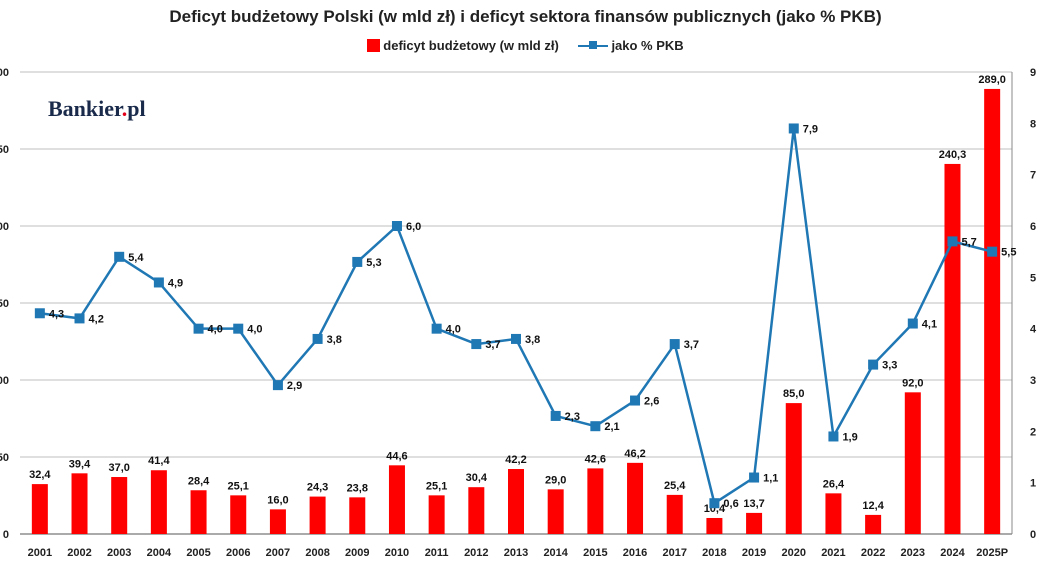 The height and width of the screenshot is (566, 1051). I want to click on x-tick-label: 2022, so click(873, 553).